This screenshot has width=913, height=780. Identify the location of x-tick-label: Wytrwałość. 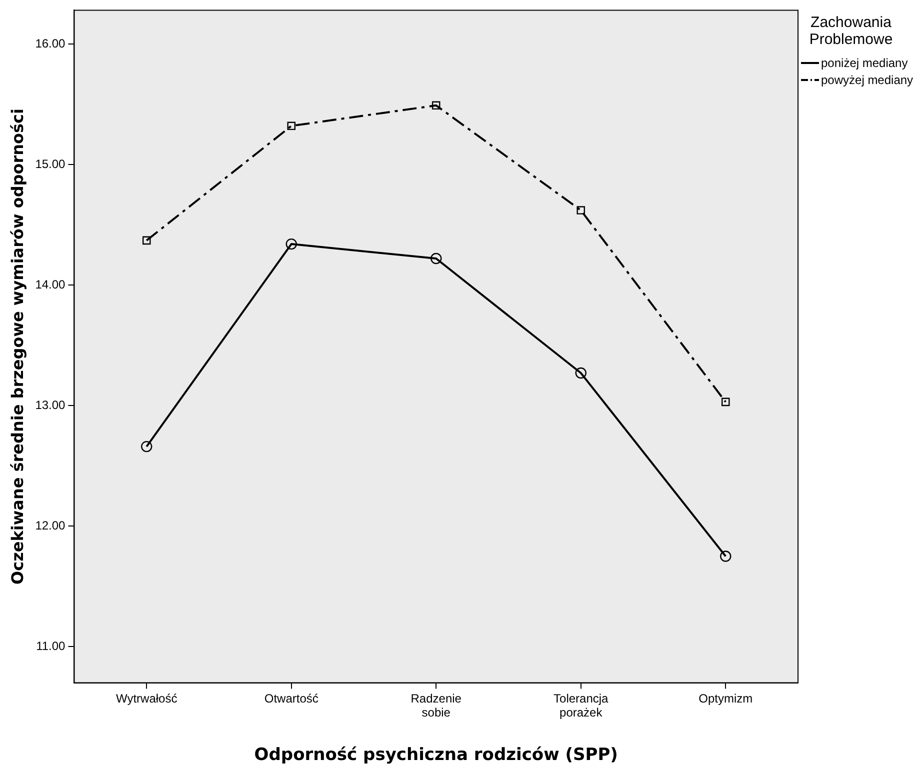
(147, 698).